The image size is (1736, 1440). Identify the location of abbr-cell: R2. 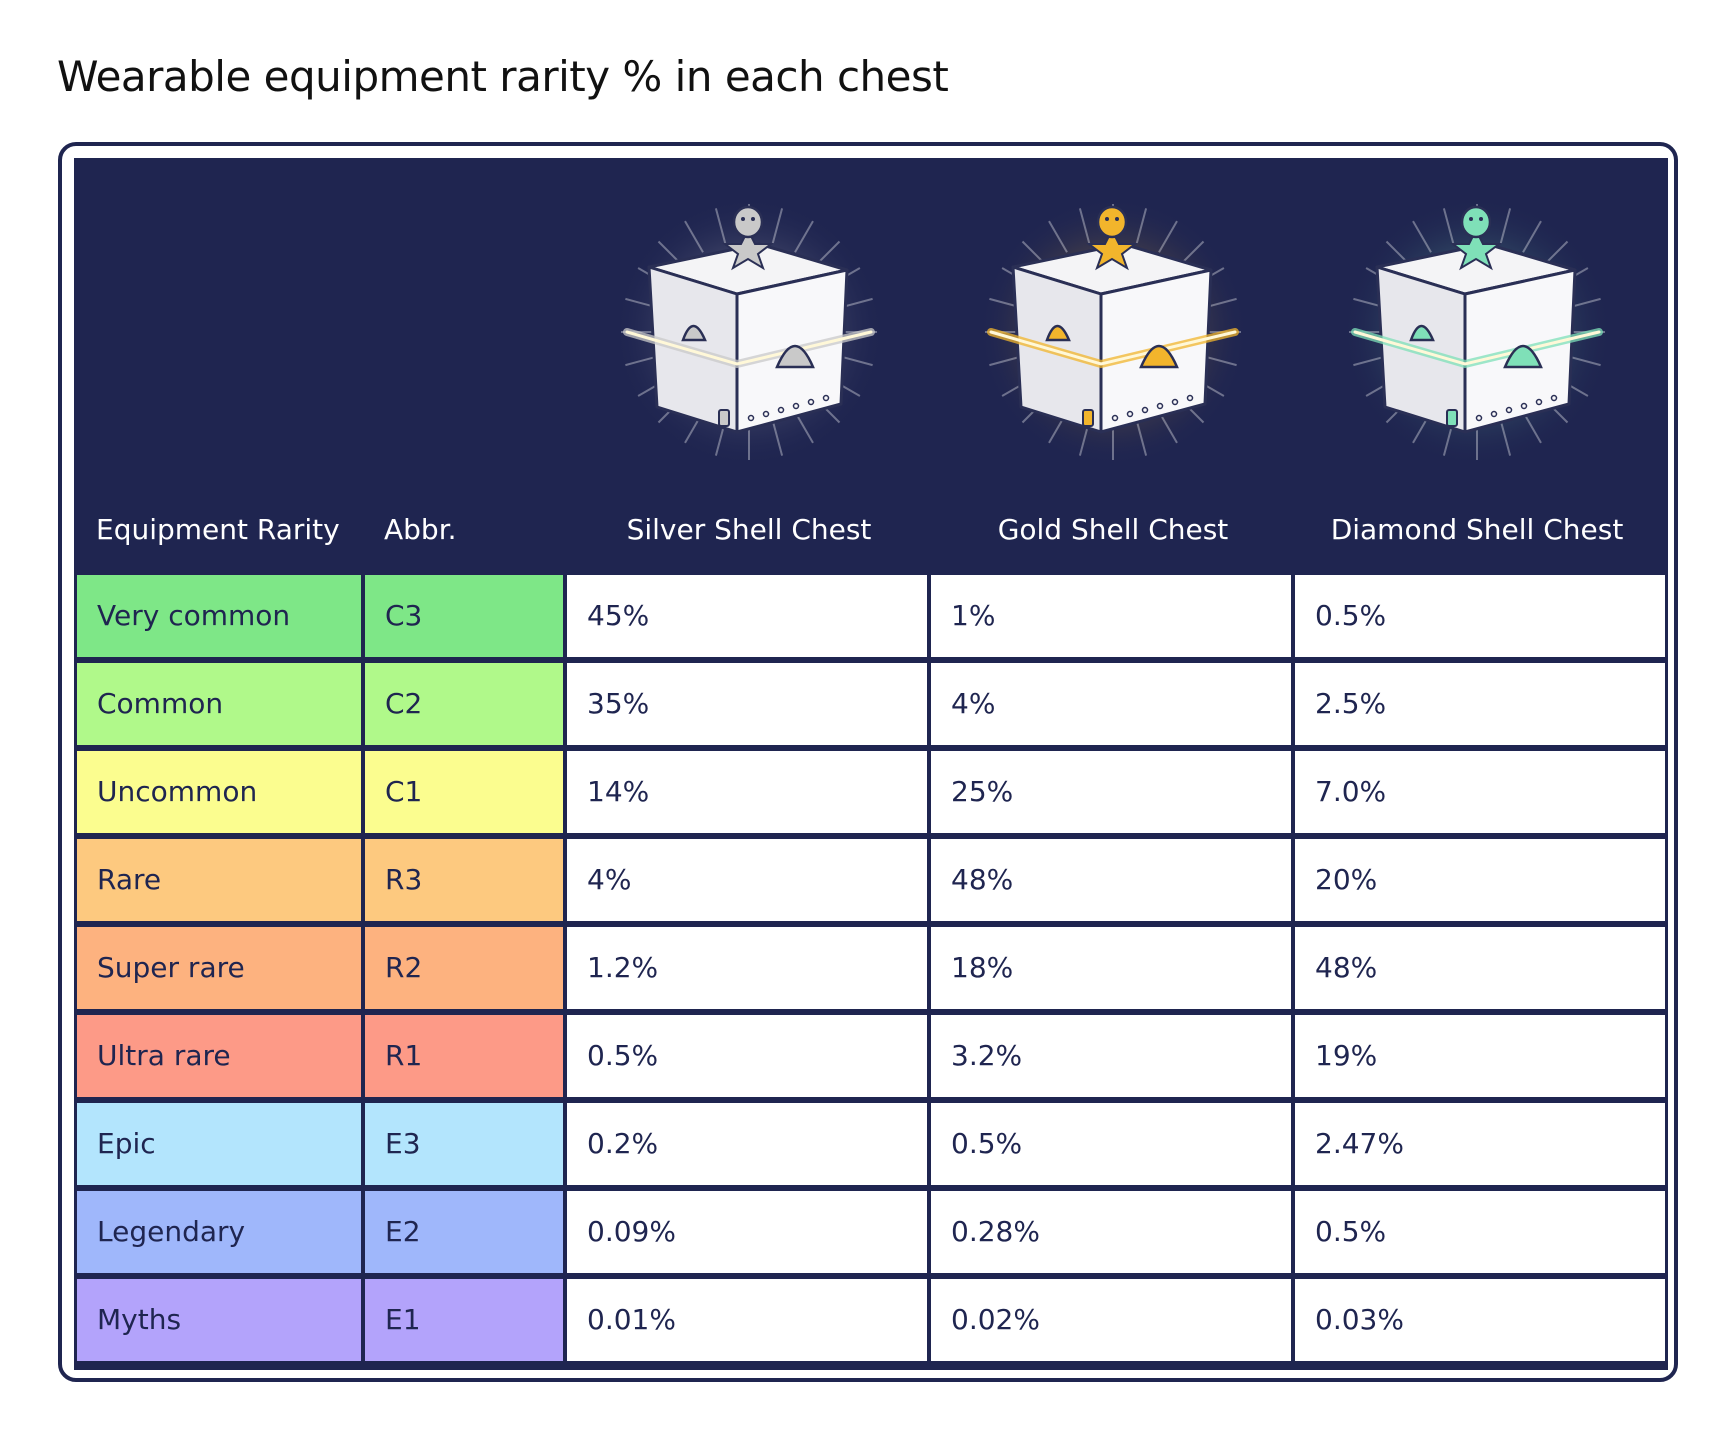
(464, 968).